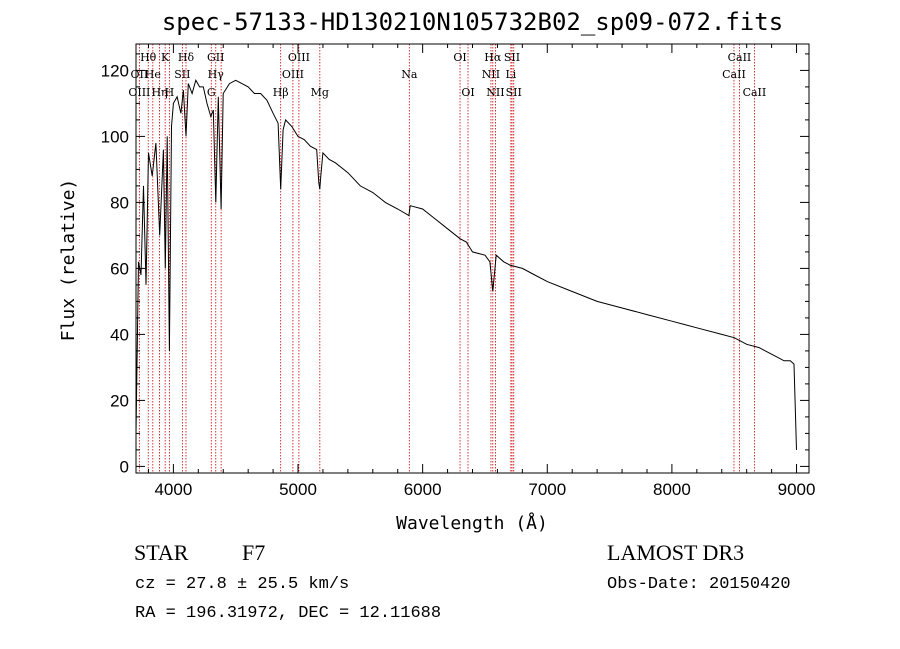 The width and height of the screenshot is (900, 649). What do you see at coordinates (547, 489) in the screenshot?
I see `x-tick-label: 7000` at bounding box center [547, 489].